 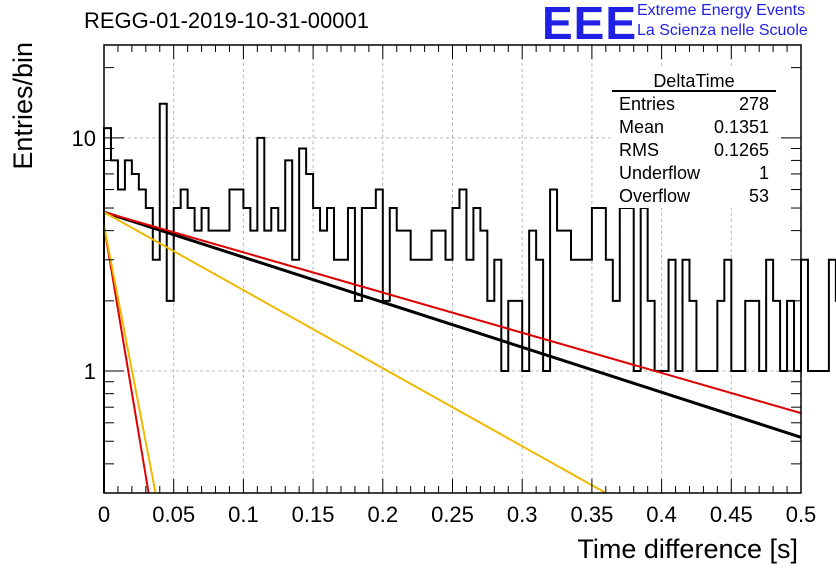 What do you see at coordinates (383, 514) in the screenshot?
I see `x-tick-label: 0.2` at bounding box center [383, 514].